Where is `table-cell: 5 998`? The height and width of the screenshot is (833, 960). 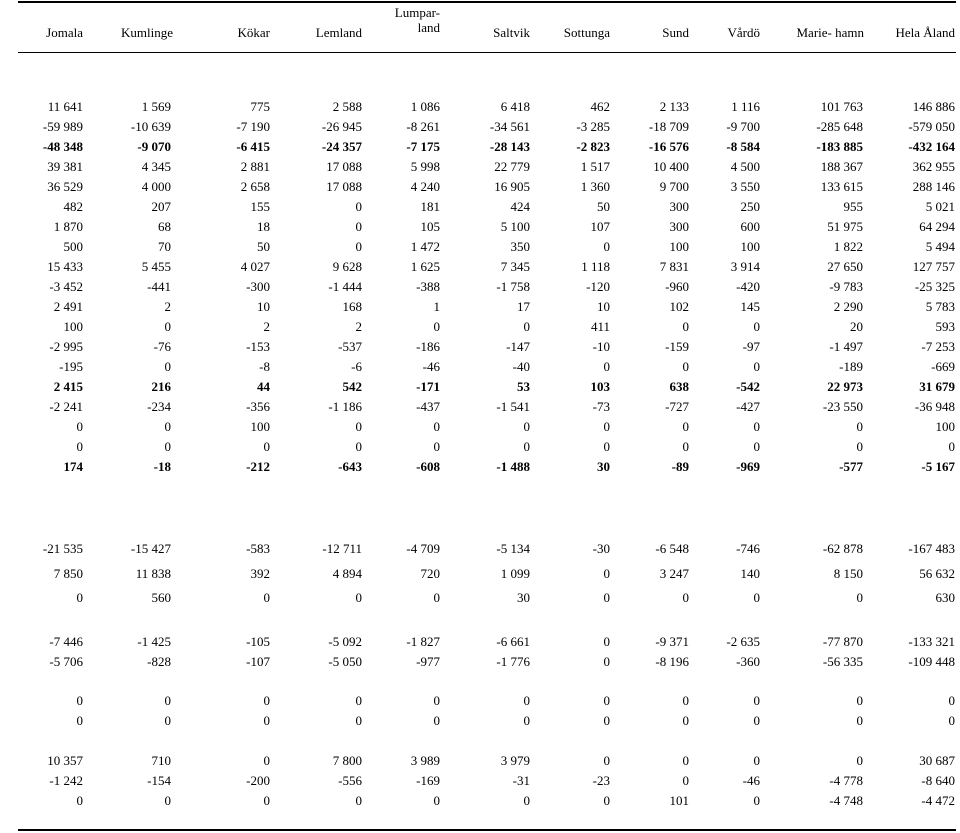
table-cell: 5 998 is located at coordinates (425, 166).